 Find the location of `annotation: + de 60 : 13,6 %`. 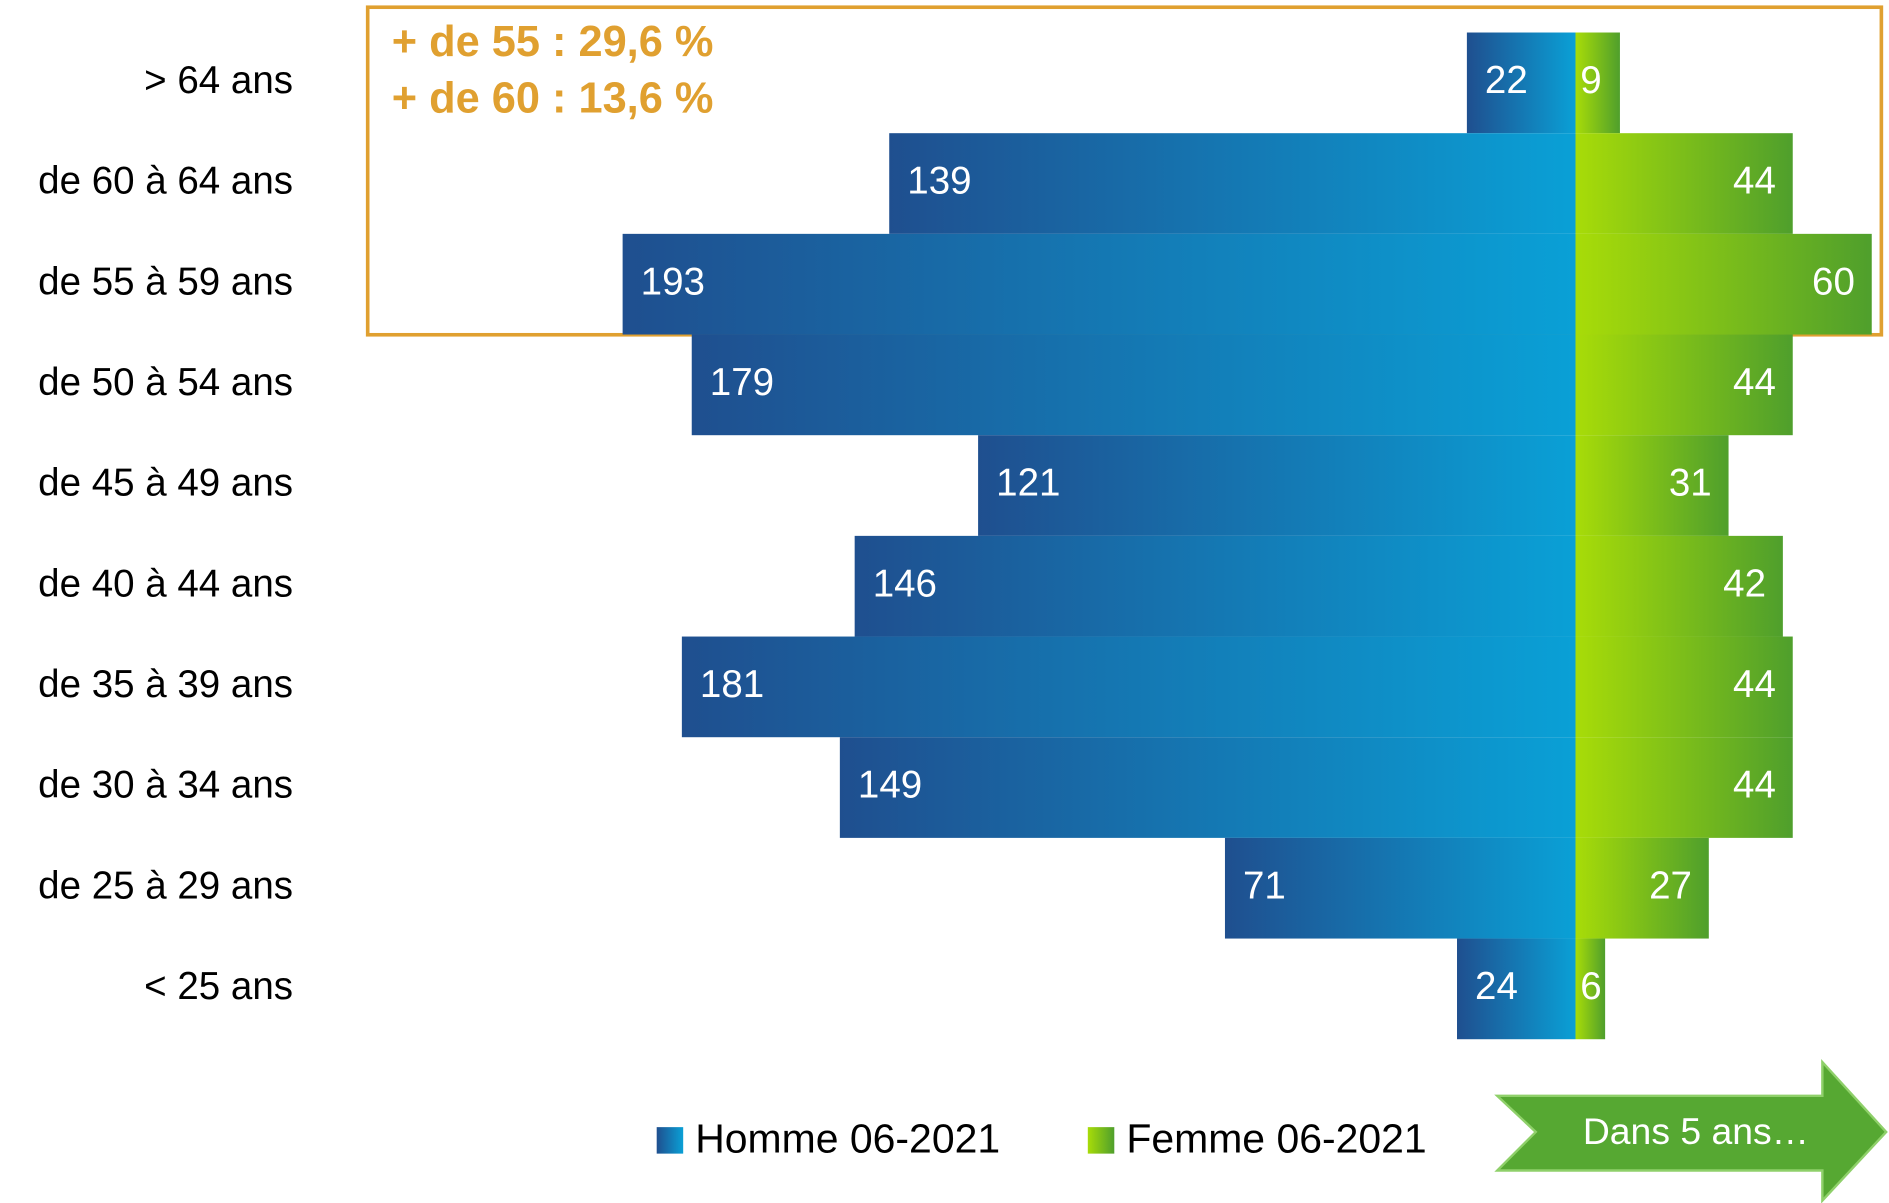

annotation: + de 60 : 13,6 % is located at coordinates (553, 99).